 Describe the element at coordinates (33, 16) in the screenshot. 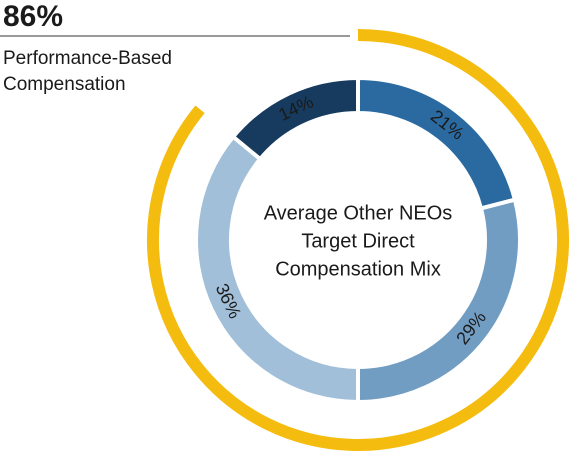

I see `highlight-value: 86%` at that location.